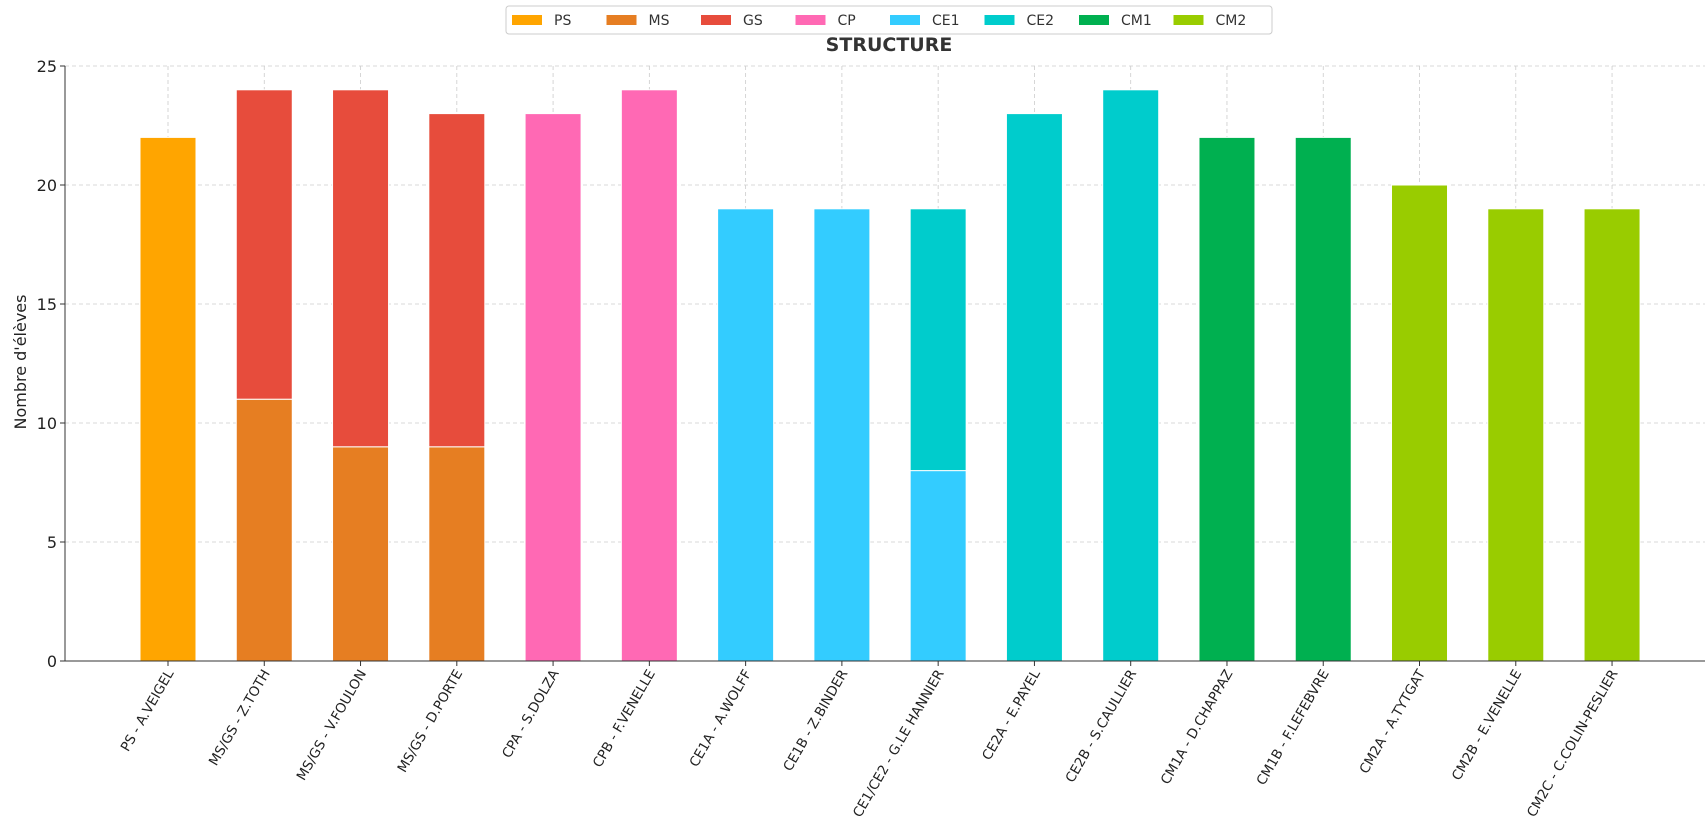 The height and width of the screenshot is (832, 1705). Describe the element at coordinates (1392, 721) in the screenshot. I see `x-tick-label: CM2A - A.TYTGAT` at that location.